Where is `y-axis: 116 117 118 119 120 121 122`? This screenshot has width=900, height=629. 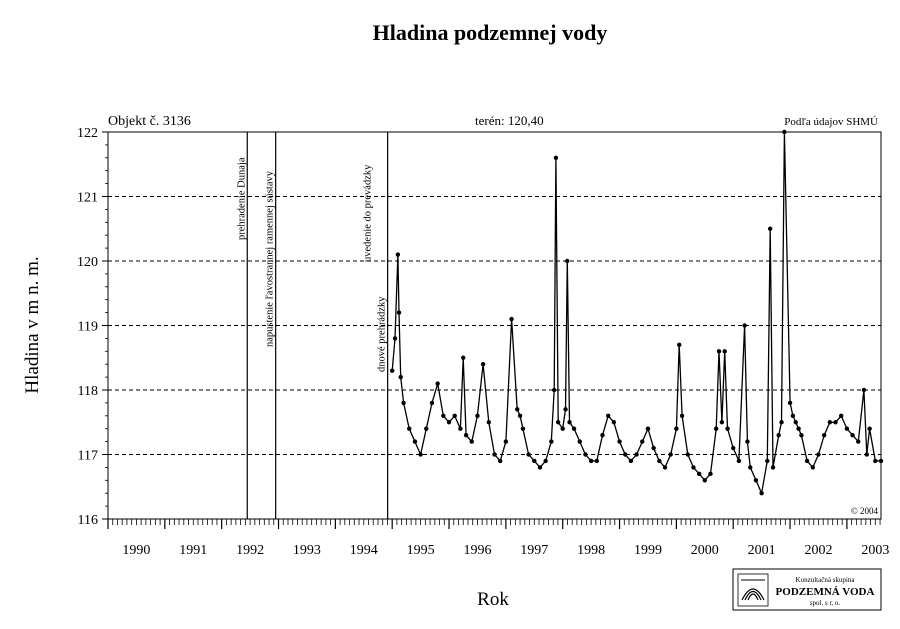
y-axis: 116 117 118 119 120 121 122 is located at coordinates (92, 327).